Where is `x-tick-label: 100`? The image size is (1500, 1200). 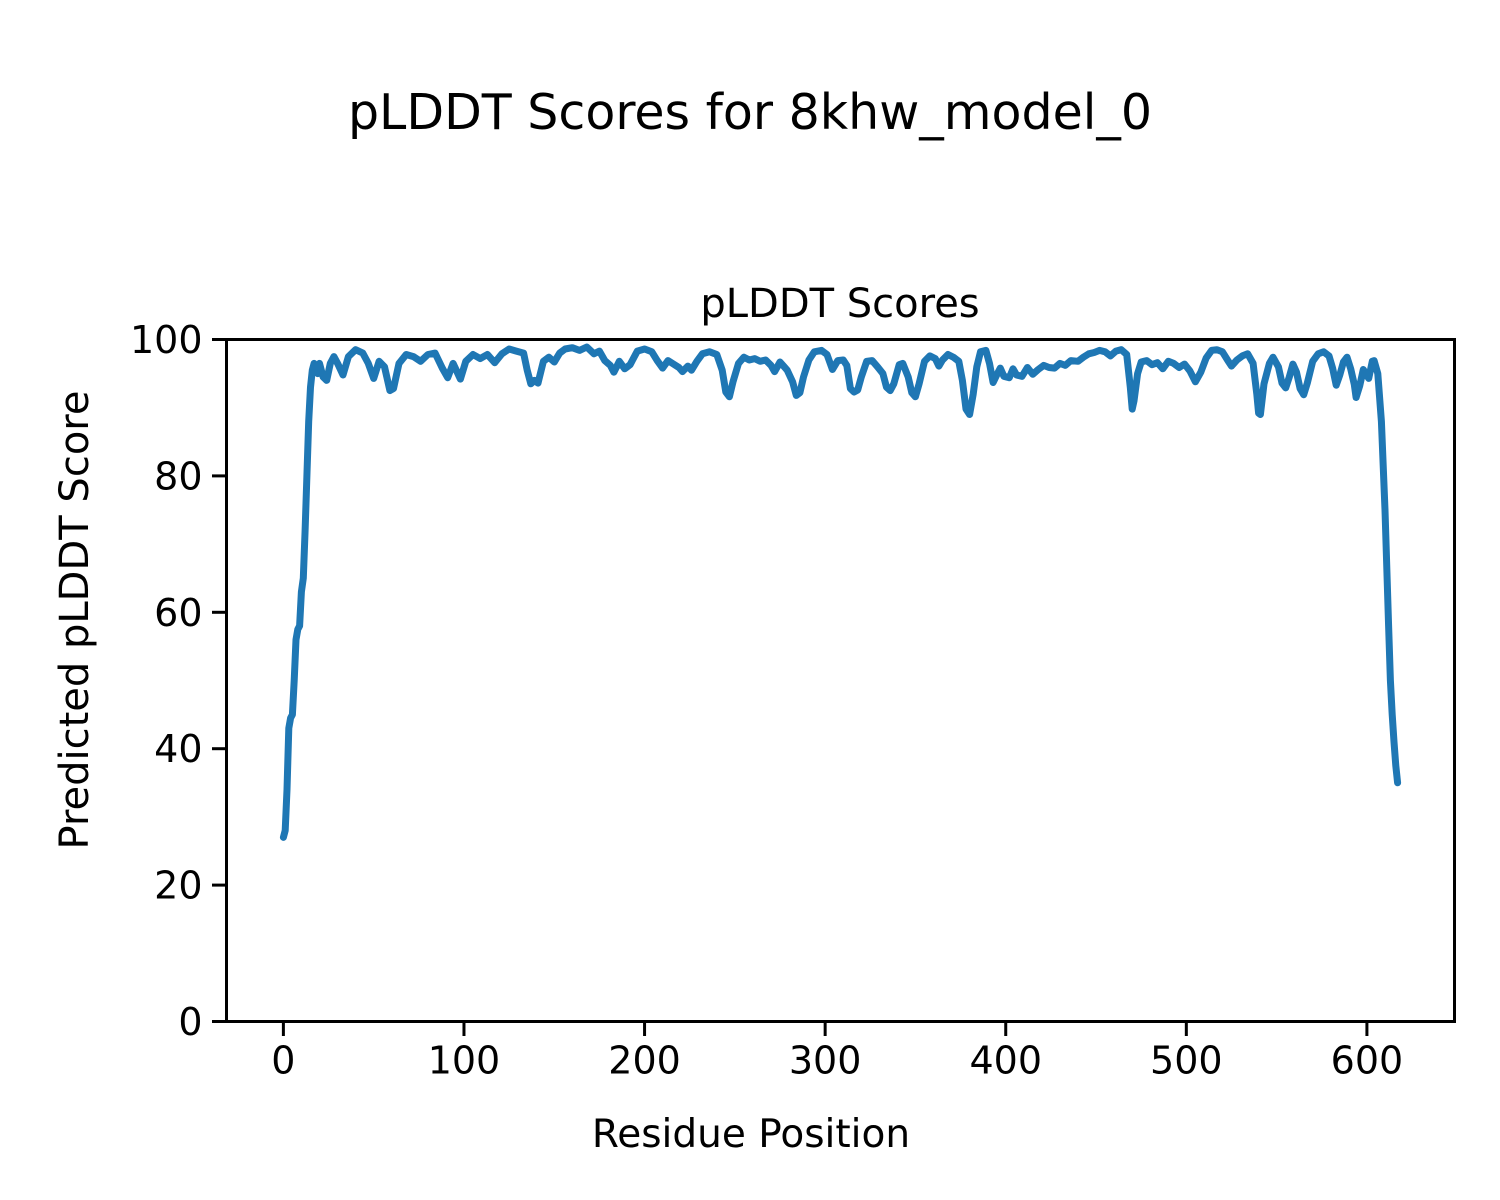
x-tick-label: 100 is located at coordinates (464, 1061).